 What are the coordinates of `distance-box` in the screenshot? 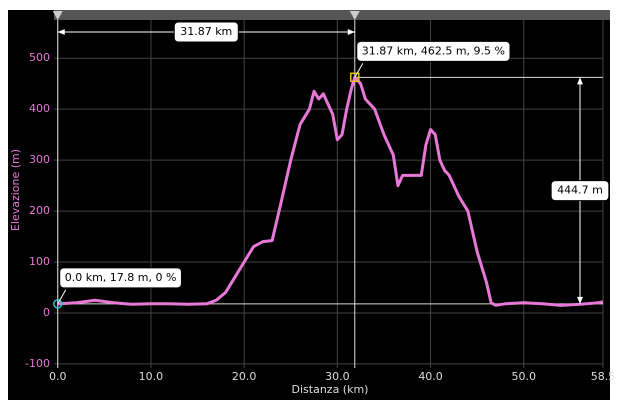 It's located at (206, 32).